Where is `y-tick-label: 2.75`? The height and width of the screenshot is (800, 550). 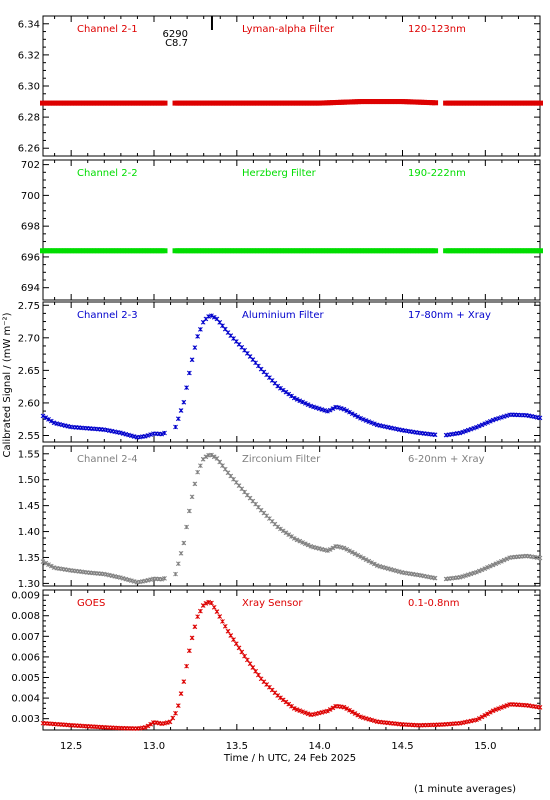 y-tick-label: 2.75 is located at coordinates (29, 306).